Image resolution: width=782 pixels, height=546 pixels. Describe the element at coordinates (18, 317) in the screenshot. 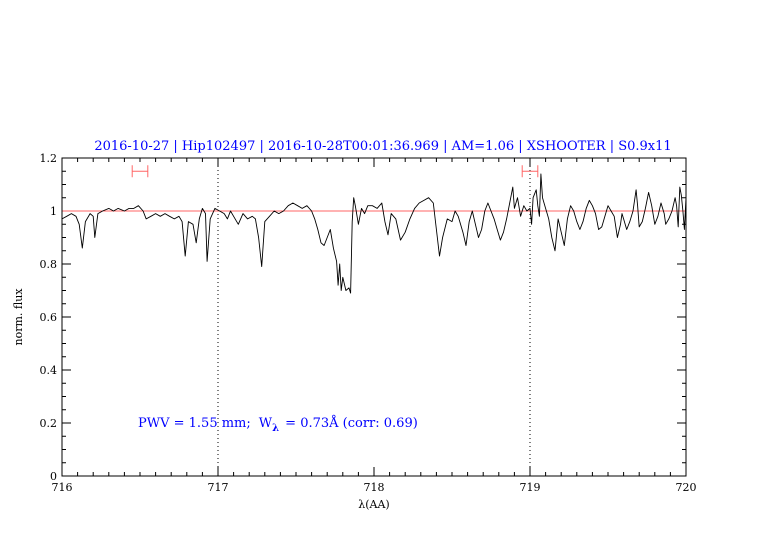

I see `y-axis-label: norm. flux` at that location.